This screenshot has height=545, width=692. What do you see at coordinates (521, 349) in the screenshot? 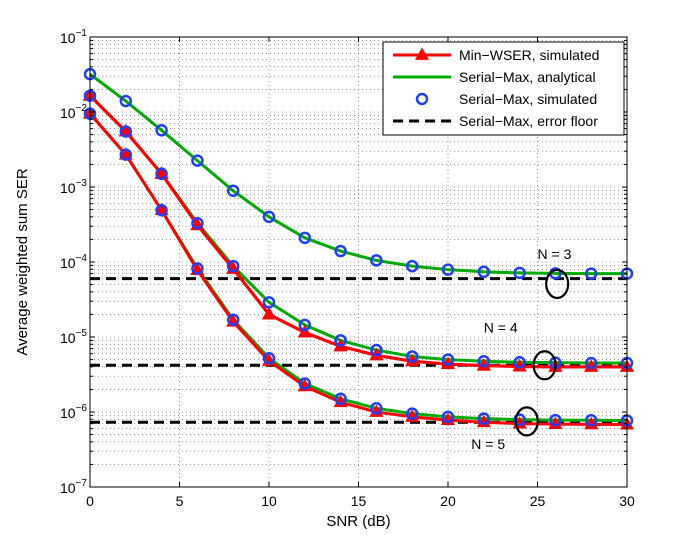
I see `annotation-layer: N = 3 N = 4 N = 5` at bounding box center [521, 349].